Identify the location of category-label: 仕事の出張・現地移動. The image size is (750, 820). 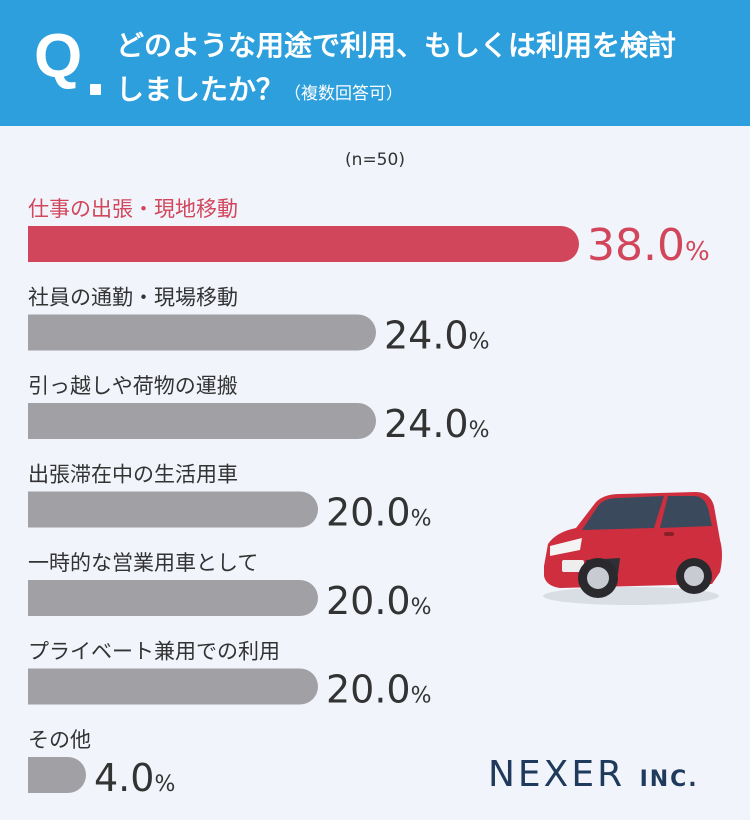
(133, 209).